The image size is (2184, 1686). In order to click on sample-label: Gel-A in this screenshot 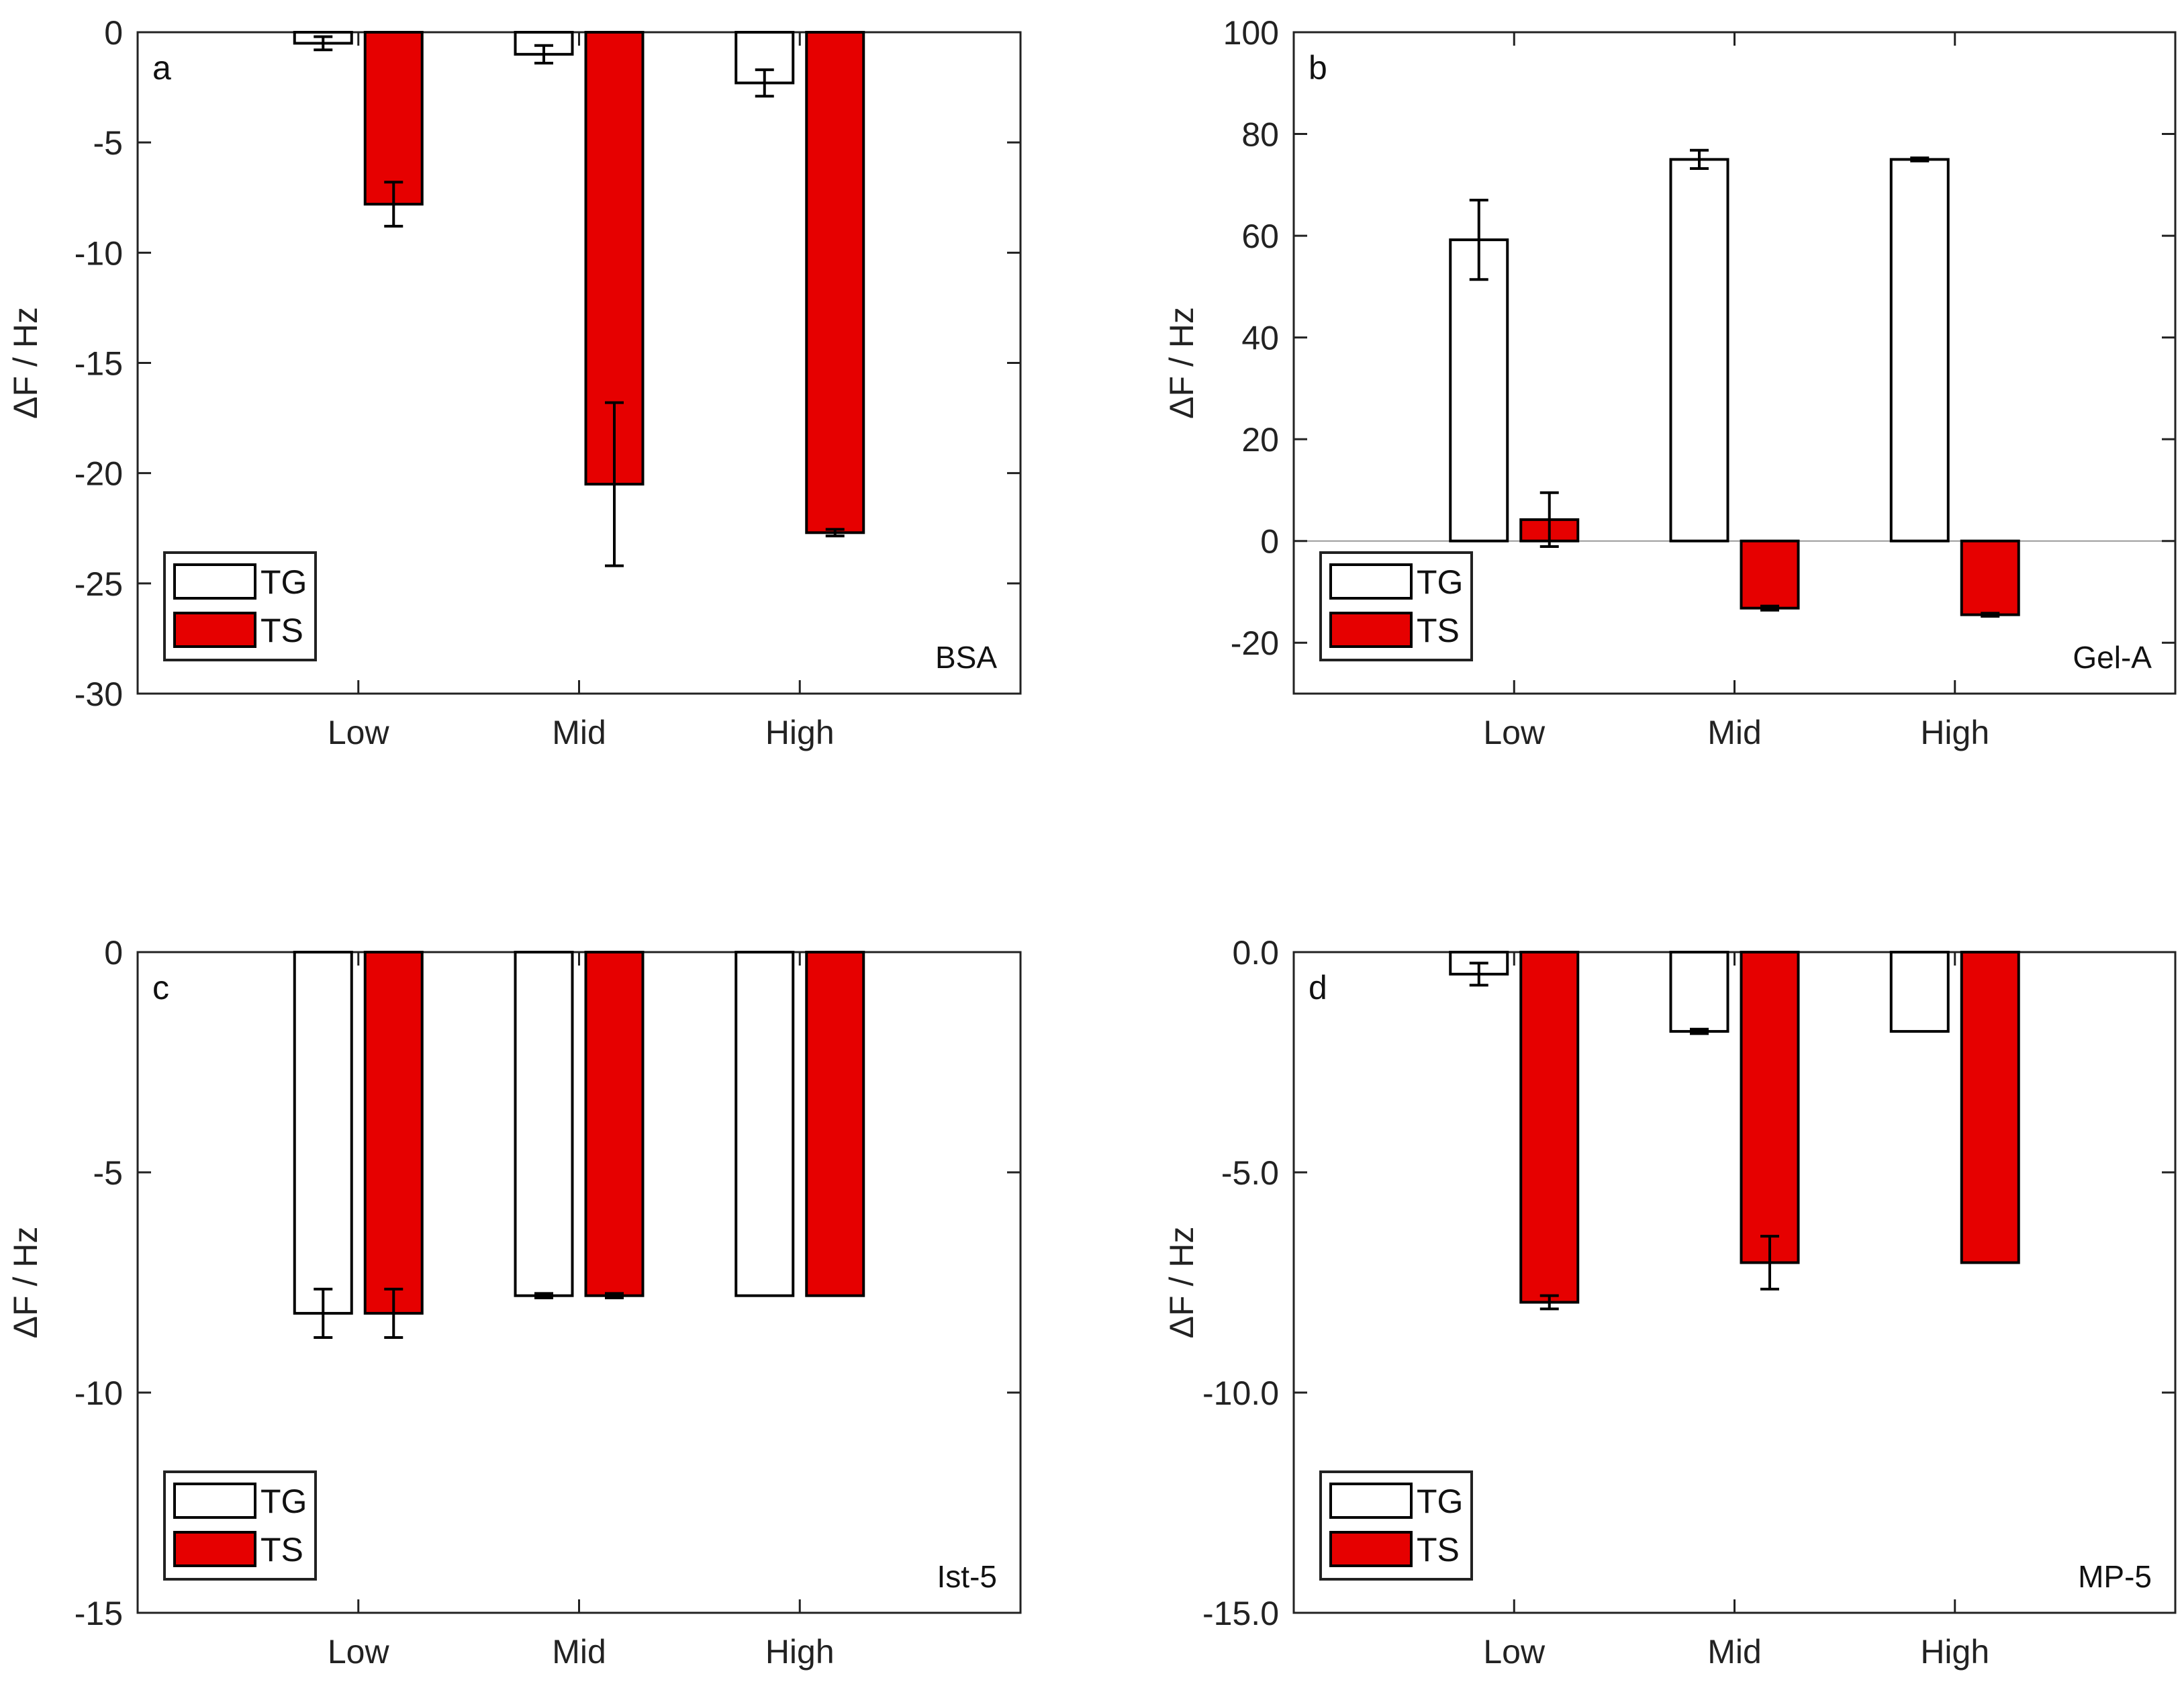, I will do `click(2112, 657)`.